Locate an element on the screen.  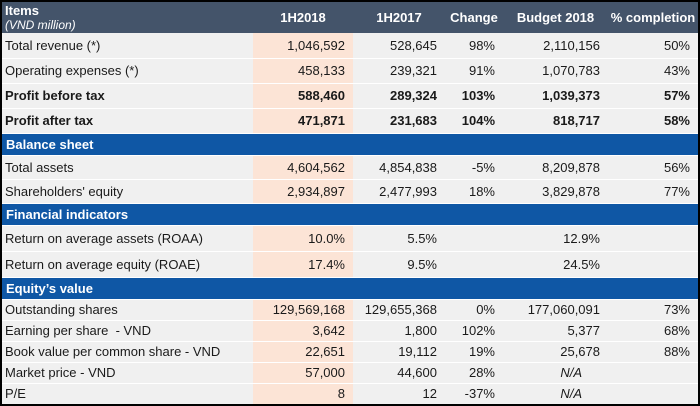
cell-budget-2018: 3,829,878 is located at coordinates (555, 191).